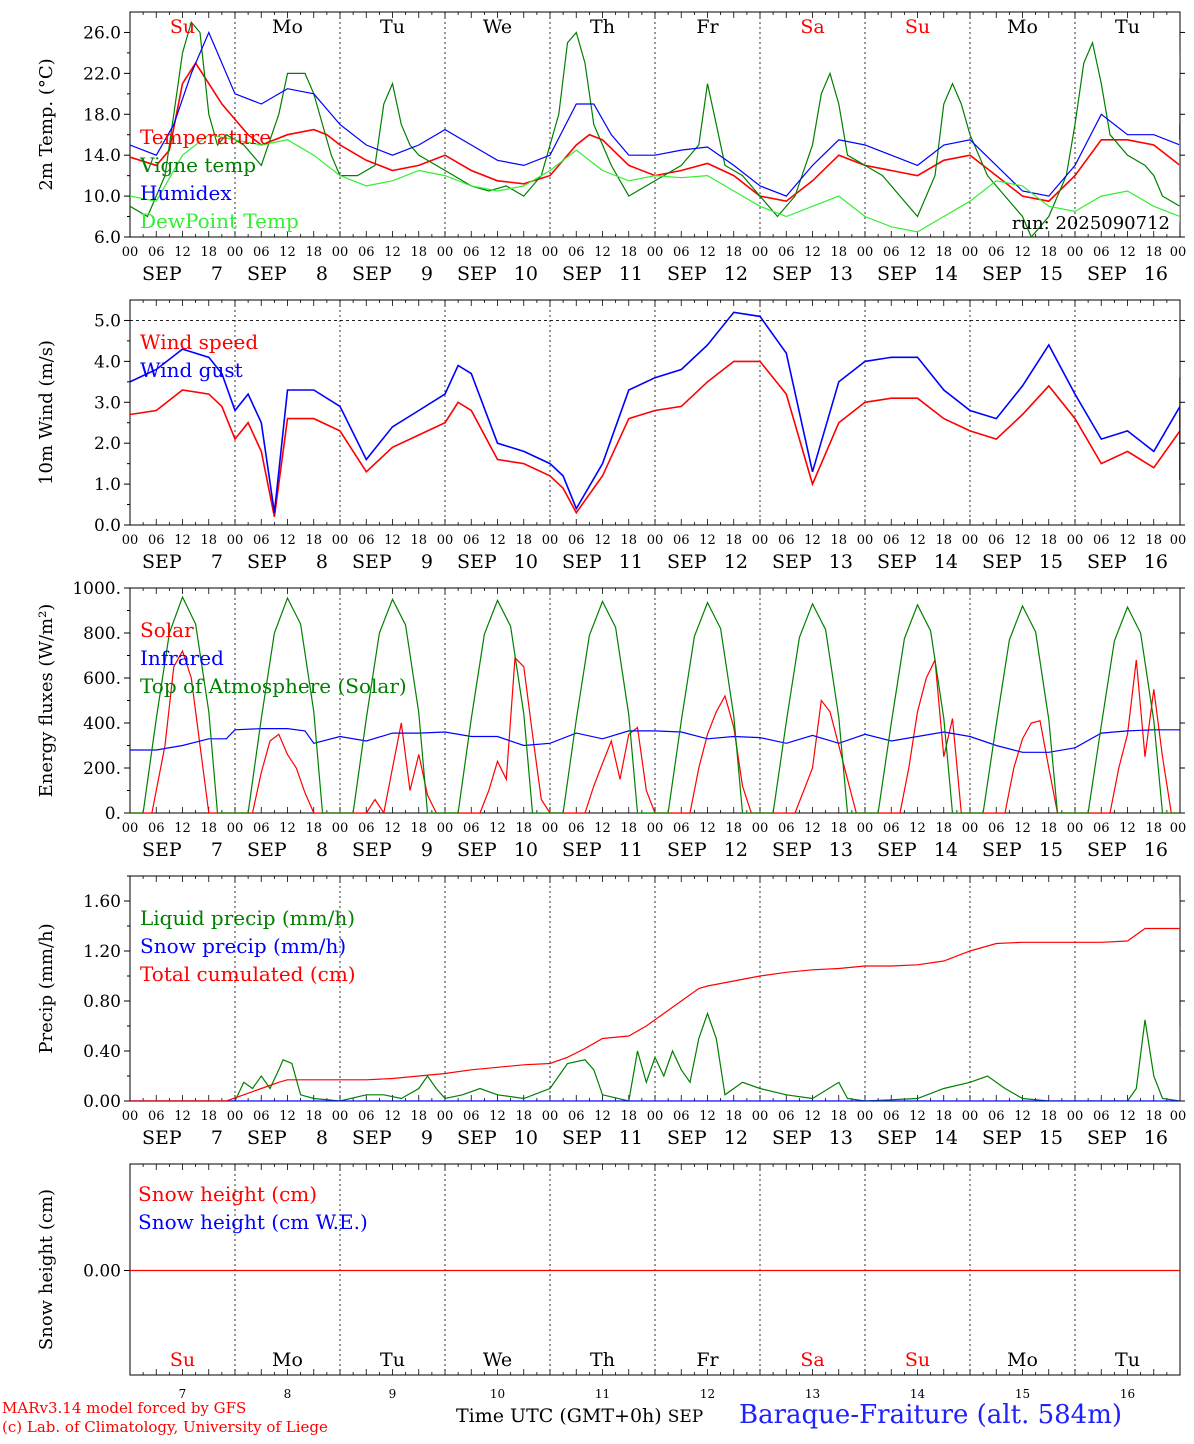  I want to click on series-line-humidex, so click(655, 113).